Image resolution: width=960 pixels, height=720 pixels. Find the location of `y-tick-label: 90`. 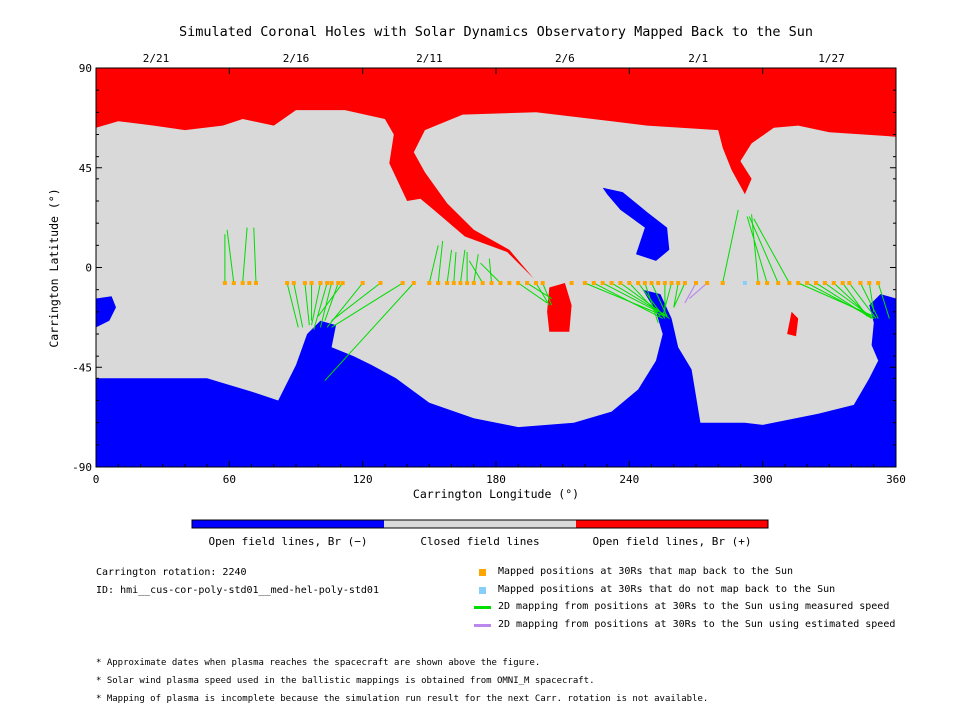

y-tick-label: 90 is located at coordinates (85, 68).